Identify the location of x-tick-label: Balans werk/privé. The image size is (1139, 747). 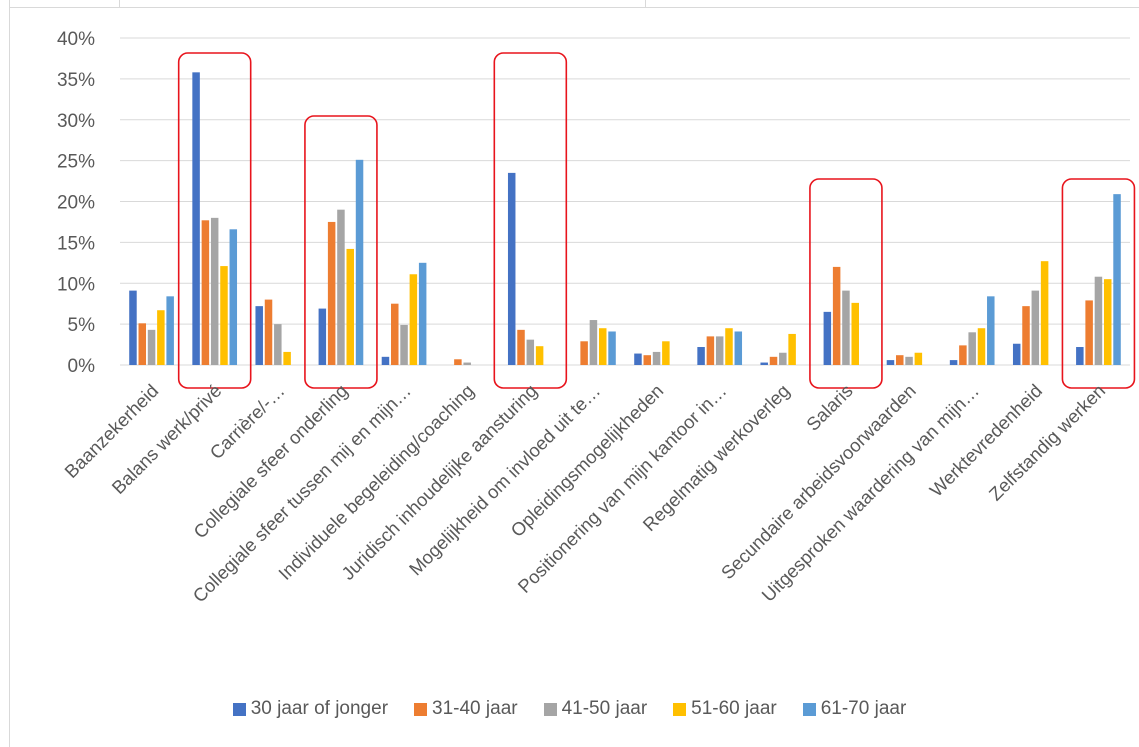
(166, 439).